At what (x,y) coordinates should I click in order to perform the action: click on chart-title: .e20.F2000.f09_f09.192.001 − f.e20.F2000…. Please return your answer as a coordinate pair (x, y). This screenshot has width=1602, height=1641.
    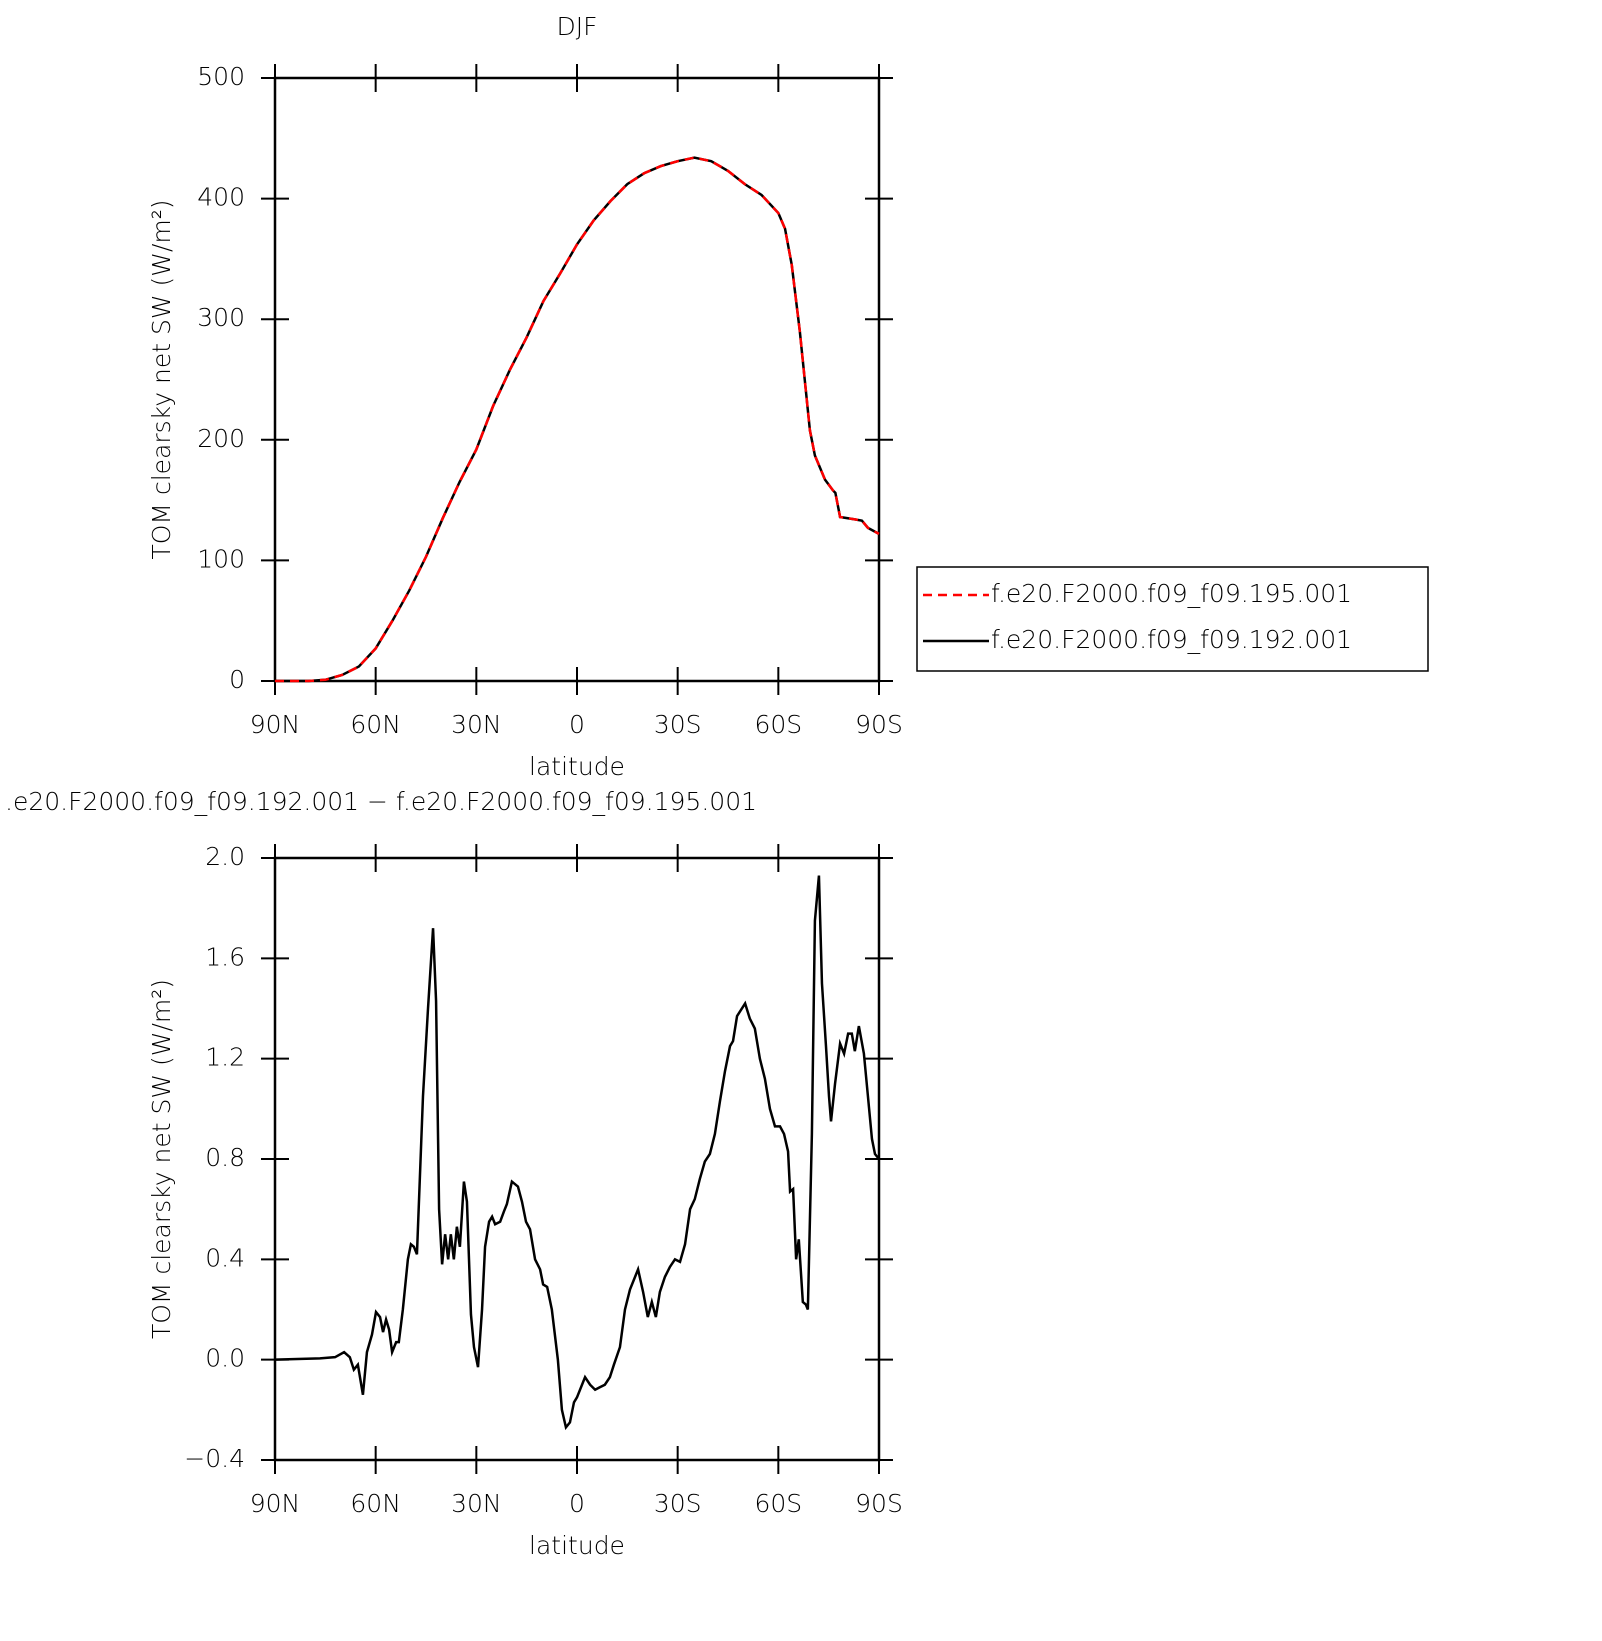
    Looking at the image, I should click on (381, 801).